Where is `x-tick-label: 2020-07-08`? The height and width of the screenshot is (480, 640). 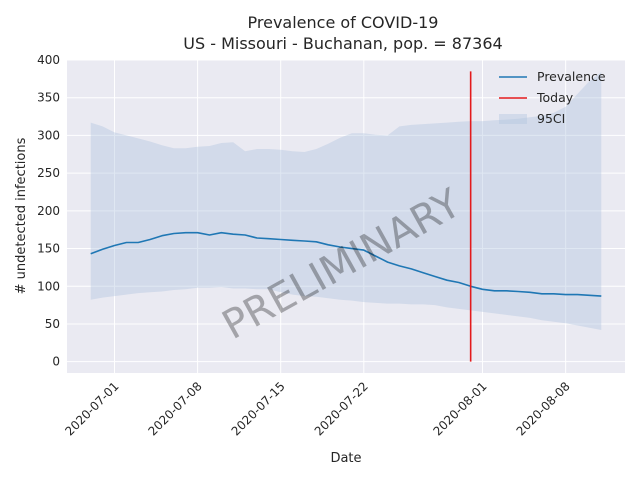
x-tick-label: 2020-07-08 is located at coordinates (174, 408).